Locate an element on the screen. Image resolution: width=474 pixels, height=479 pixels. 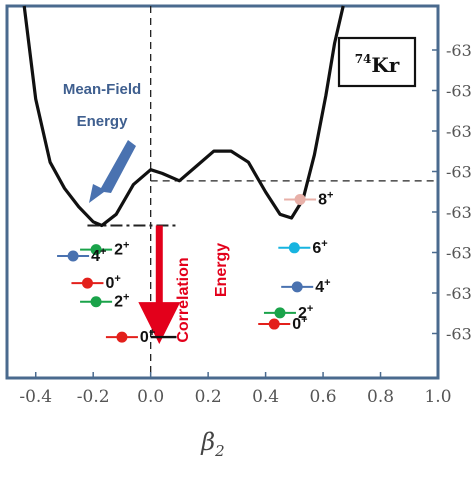
level-spin-label: 8+ is located at coordinates (325, 198).